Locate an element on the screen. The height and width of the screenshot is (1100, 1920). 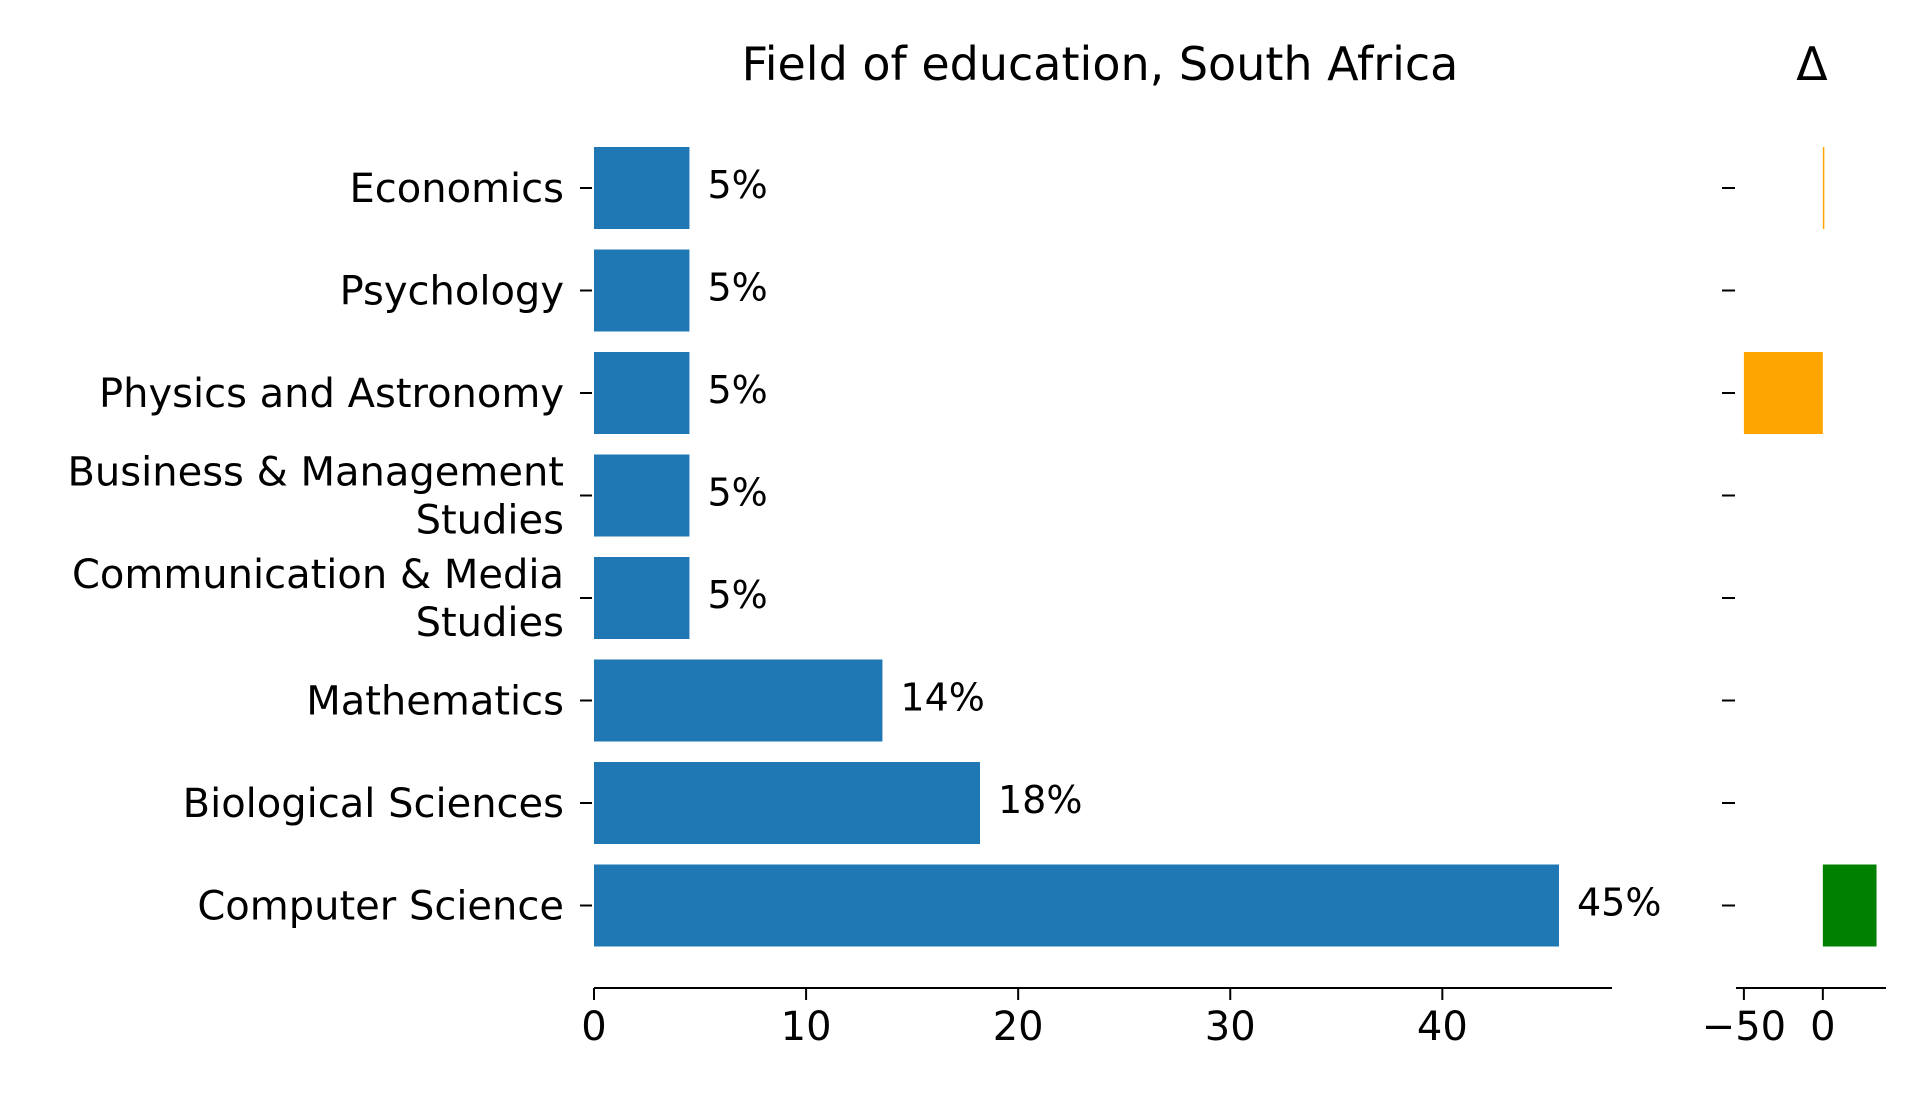
category-label: Biological Sciences is located at coordinates (373, 804).